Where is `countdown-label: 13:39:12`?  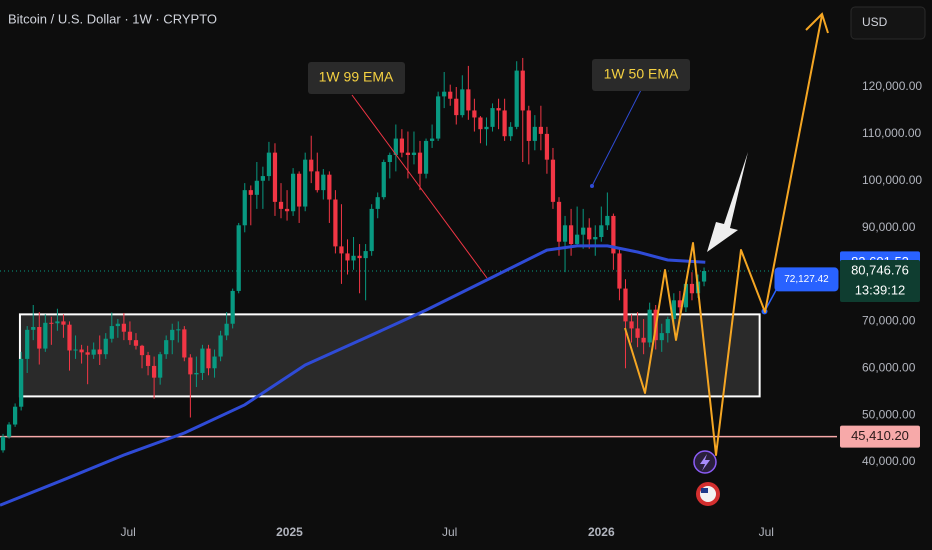
countdown-label: 13:39:12 is located at coordinates (880, 289).